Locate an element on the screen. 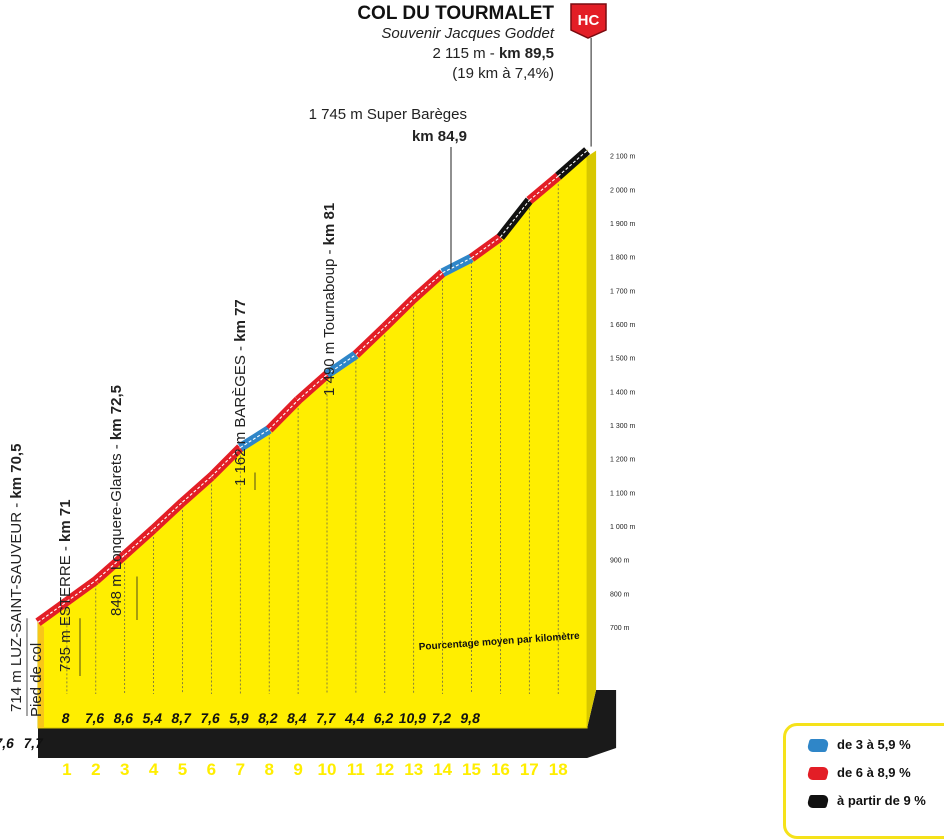 The width and height of the screenshot is (944, 839). waypoint-km: km 77 is located at coordinates (240, 320).